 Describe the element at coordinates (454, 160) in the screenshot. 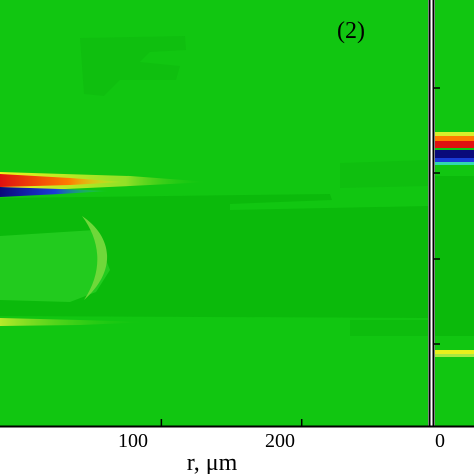

I see `right-streak-blue` at that location.